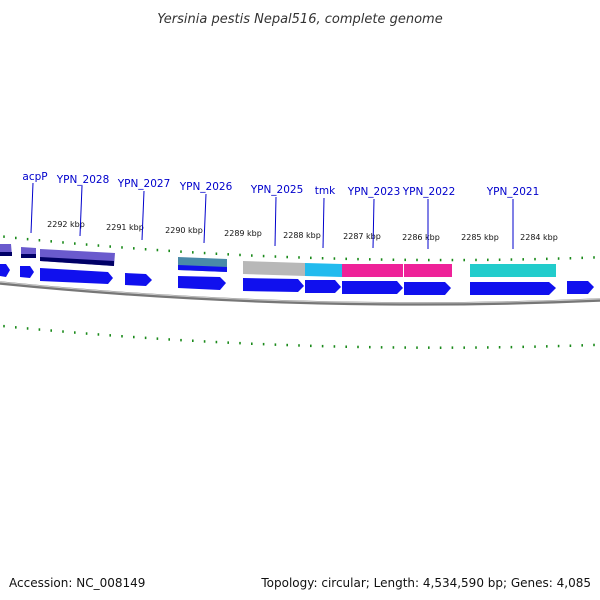 The image size is (600, 600). I want to click on gene-label-ypn2028: YPN_2028, so click(83, 180).